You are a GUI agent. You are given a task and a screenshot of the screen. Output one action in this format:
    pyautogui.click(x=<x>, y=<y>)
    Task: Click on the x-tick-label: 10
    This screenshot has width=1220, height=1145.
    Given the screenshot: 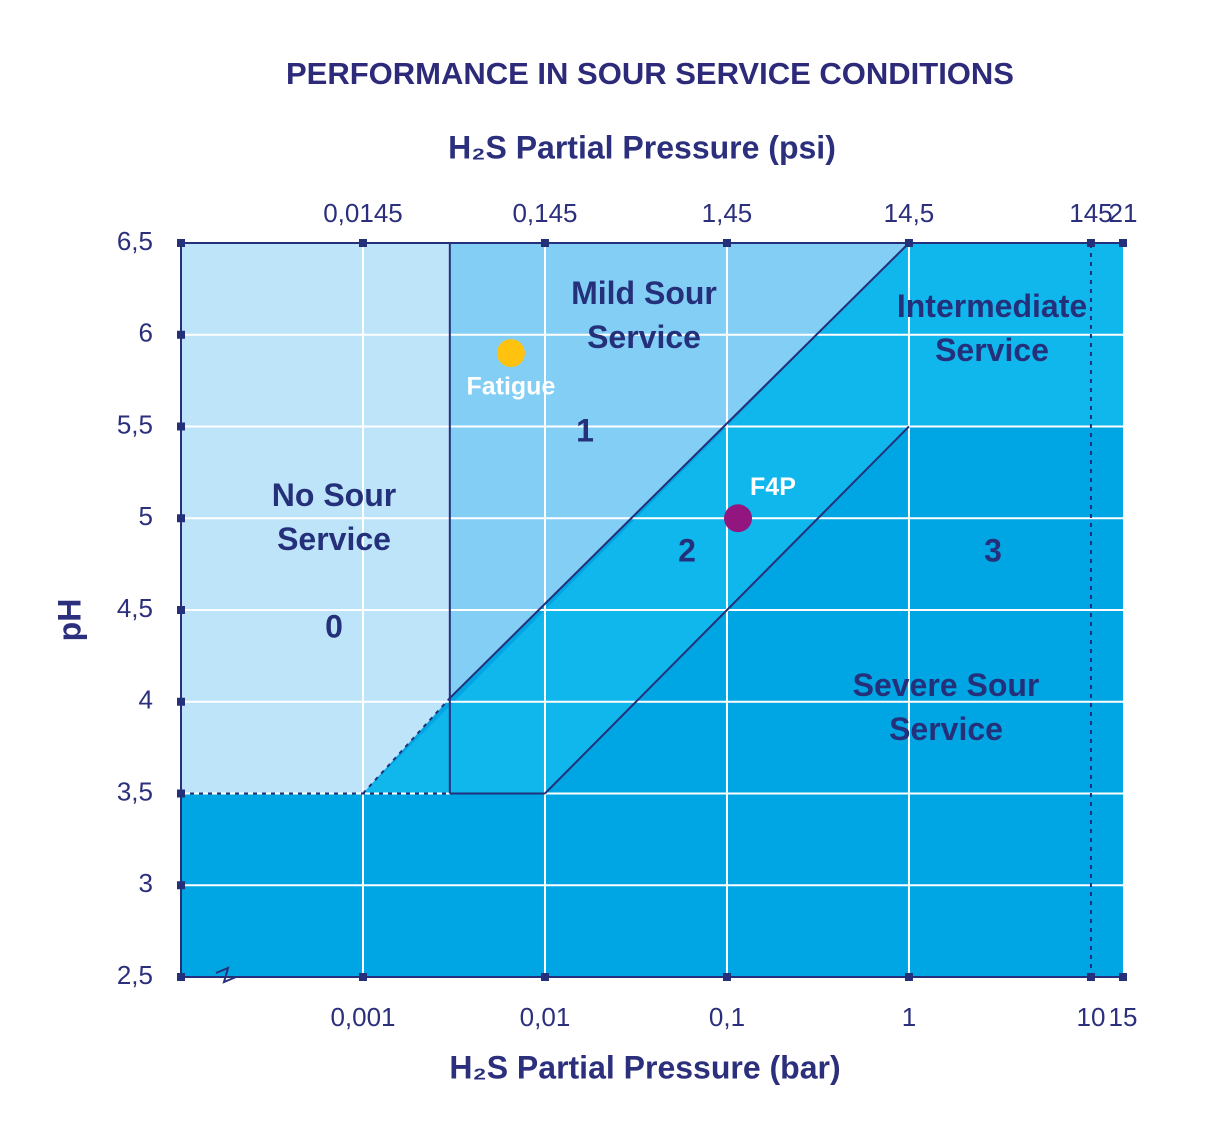 What is the action you would take?
    pyautogui.click(x=1090, y=1017)
    